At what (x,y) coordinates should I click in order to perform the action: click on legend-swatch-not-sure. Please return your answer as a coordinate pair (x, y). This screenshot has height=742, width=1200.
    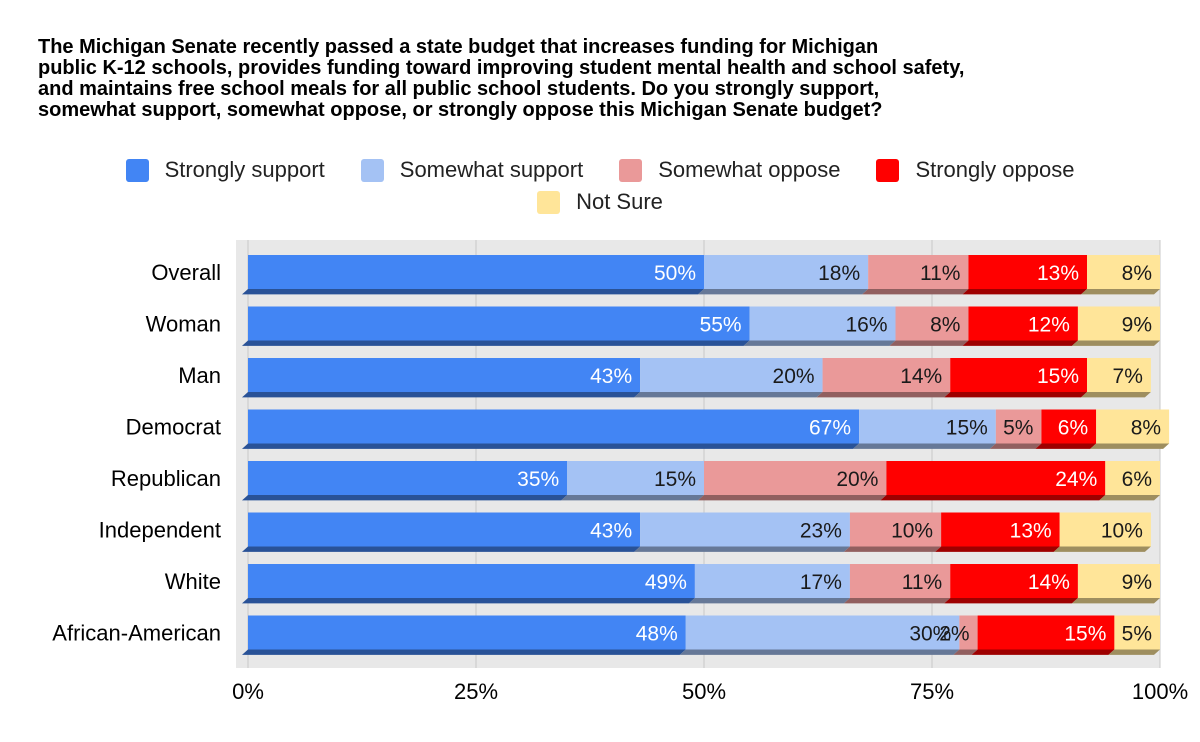
    Looking at the image, I should click on (549, 202).